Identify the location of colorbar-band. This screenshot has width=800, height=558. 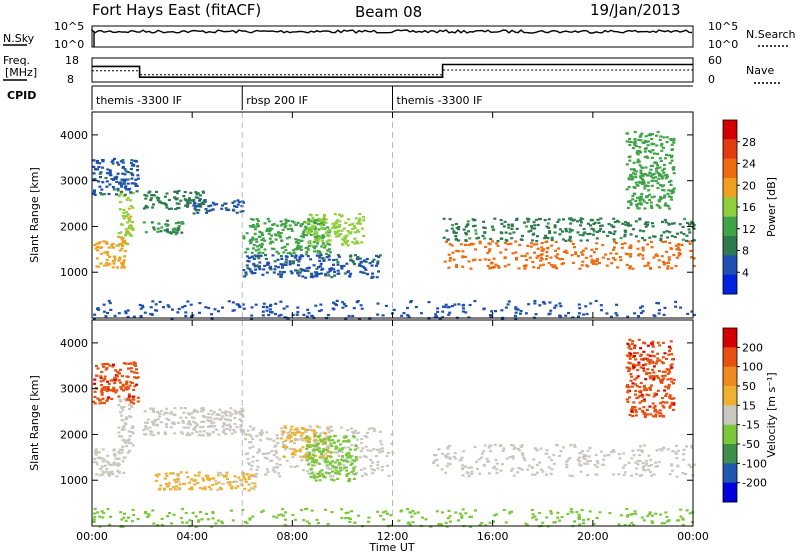
(730, 338).